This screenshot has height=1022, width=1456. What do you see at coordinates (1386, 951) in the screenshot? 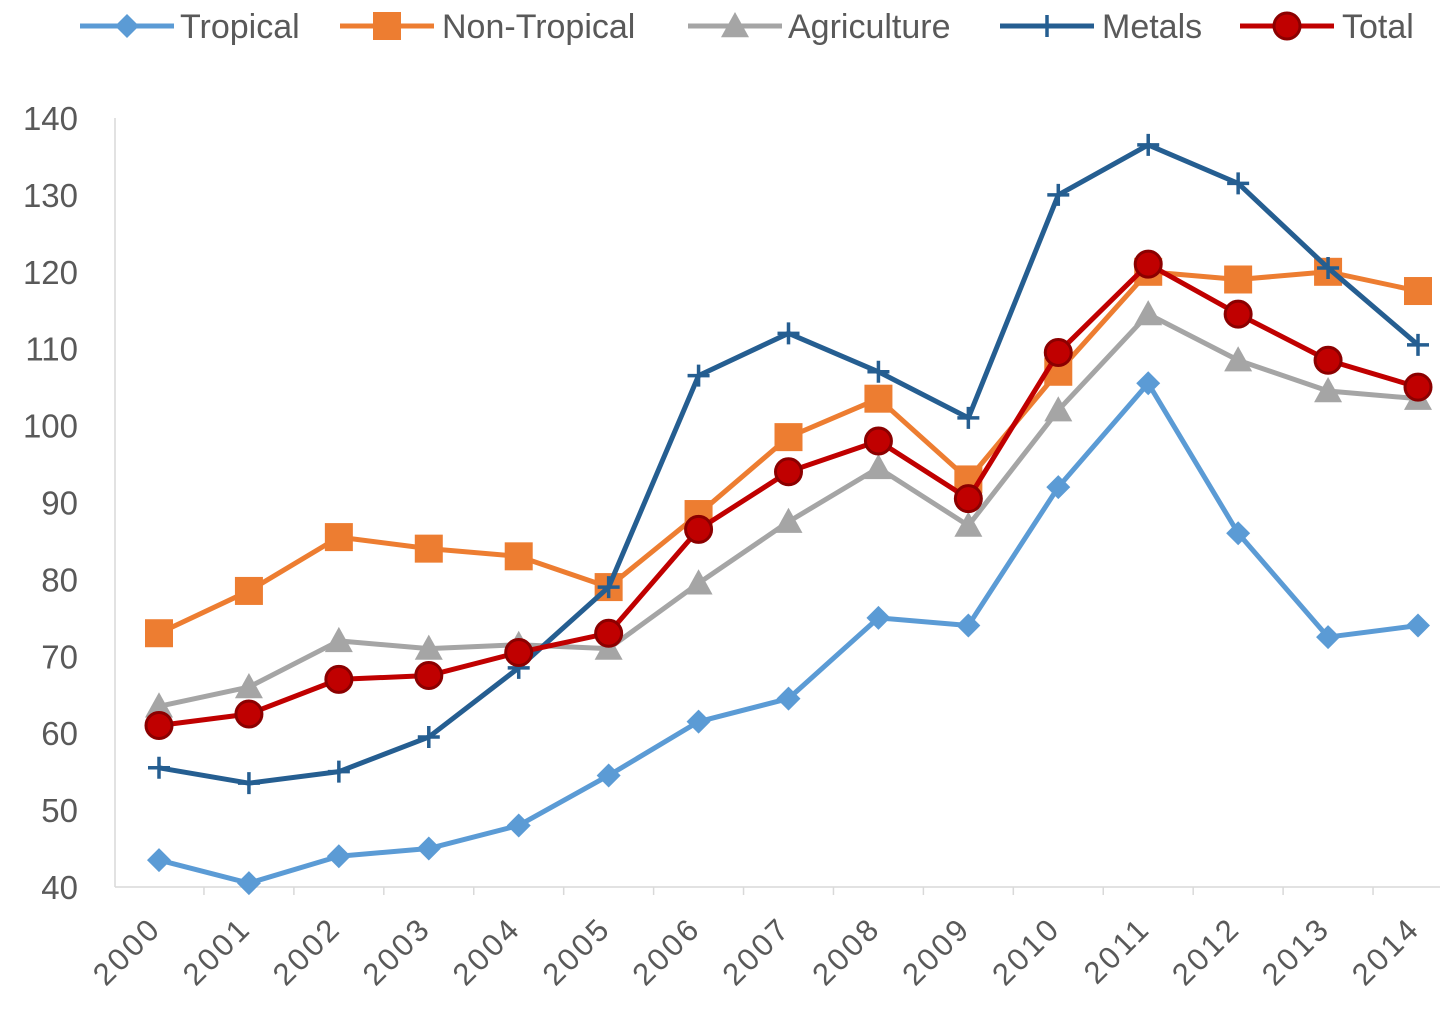
I see `x-tick-label: 2014` at bounding box center [1386, 951].